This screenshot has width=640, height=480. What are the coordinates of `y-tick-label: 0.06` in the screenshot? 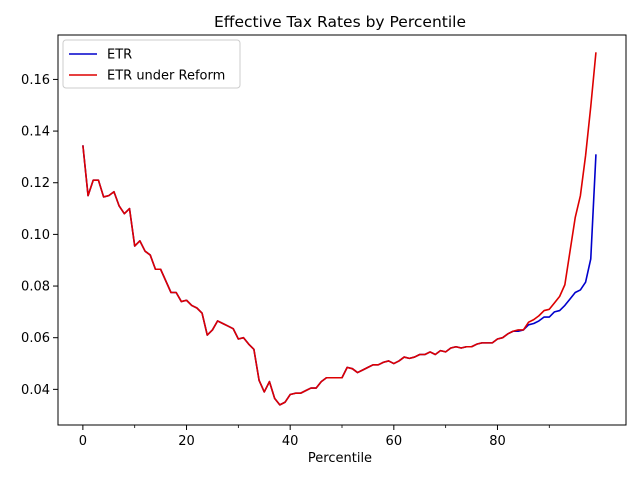 It's located at (35, 338).